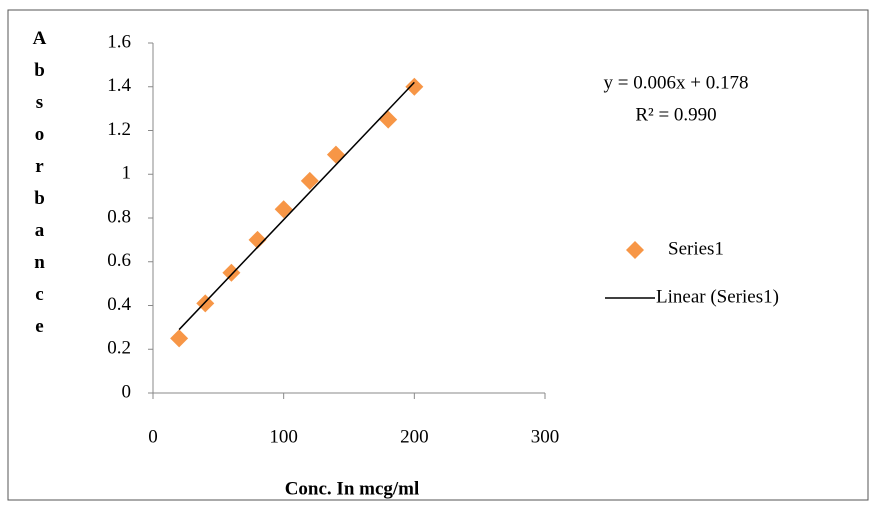  I want to click on y-tick-label: 0.6, so click(119, 260).